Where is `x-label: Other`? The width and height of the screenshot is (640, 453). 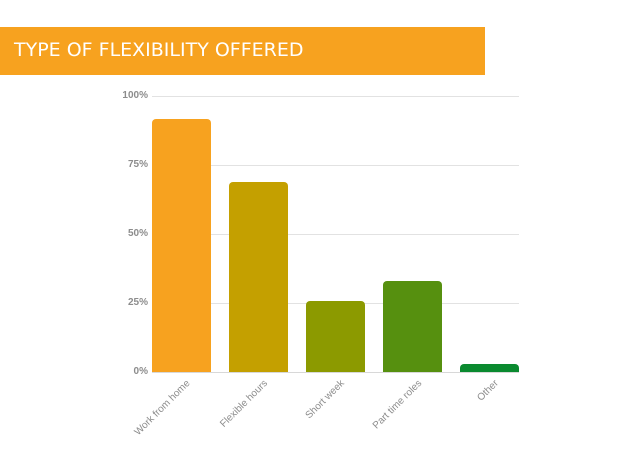 x-label: Other is located at coordinates (488, 391).